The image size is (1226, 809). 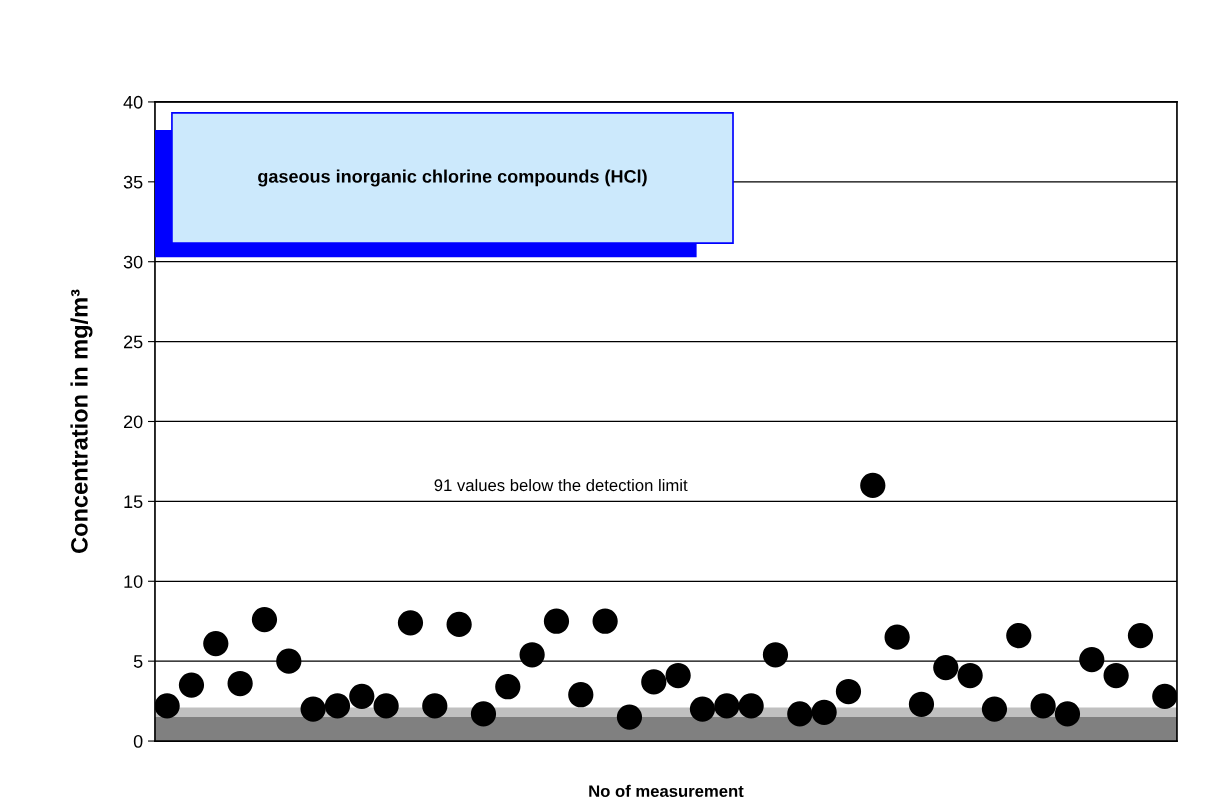 I want to click on annotation: 91 values below the detection limit, so click(x=561, y=485).